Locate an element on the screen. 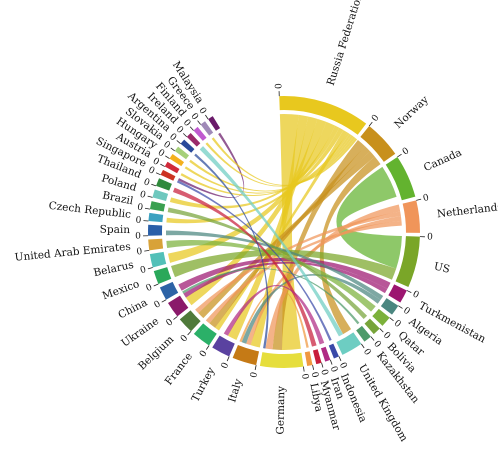 This screenshot has height=461, width=498. group-label-spain: Spain is located at coordinates (115, 230).